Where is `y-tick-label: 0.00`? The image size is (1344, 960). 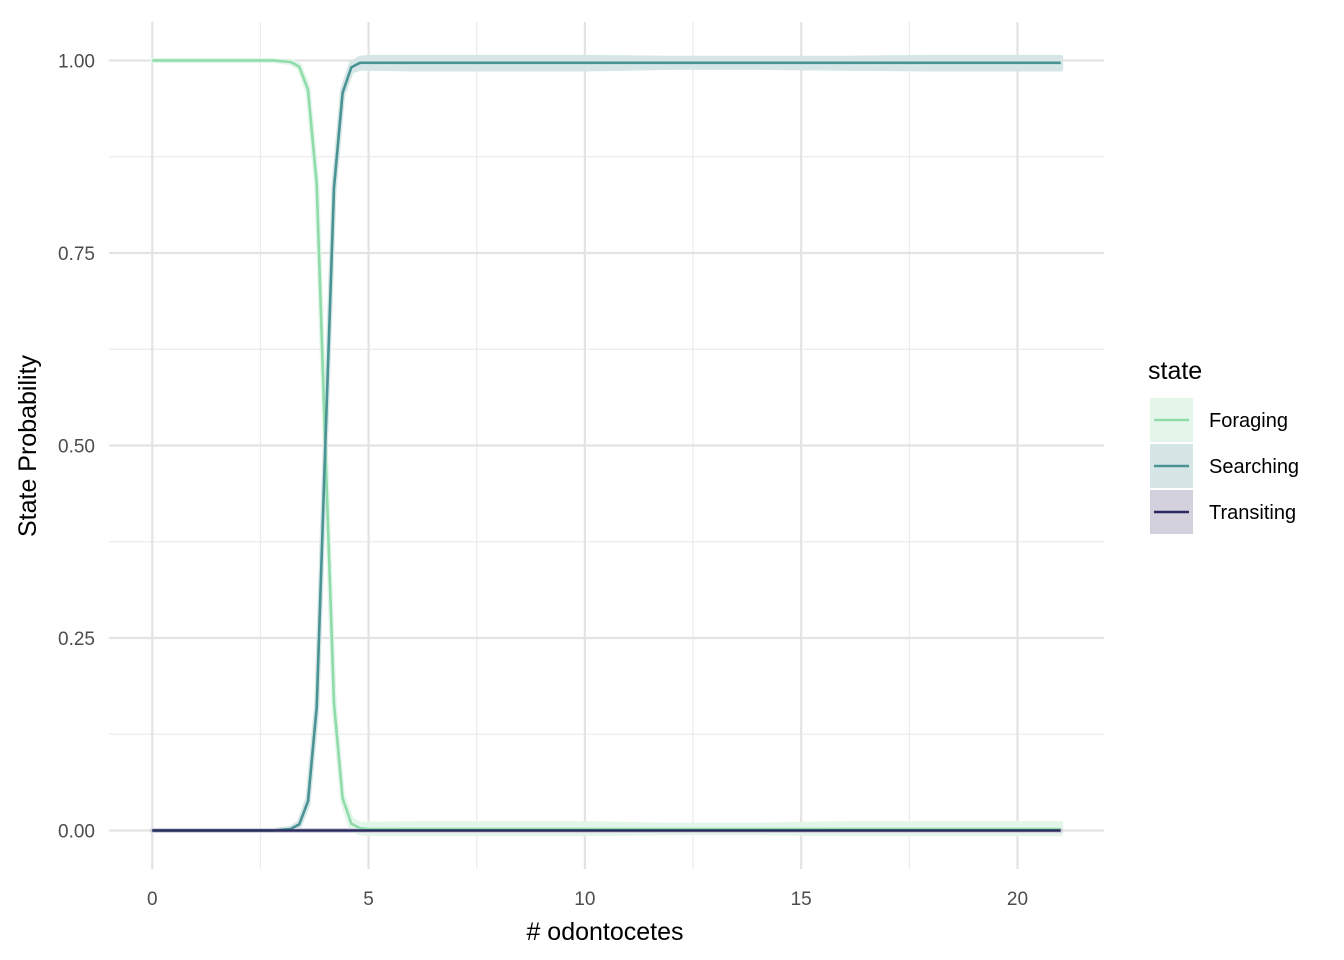
y-tick-label: 0.00 is located at coordinates (76, 832).